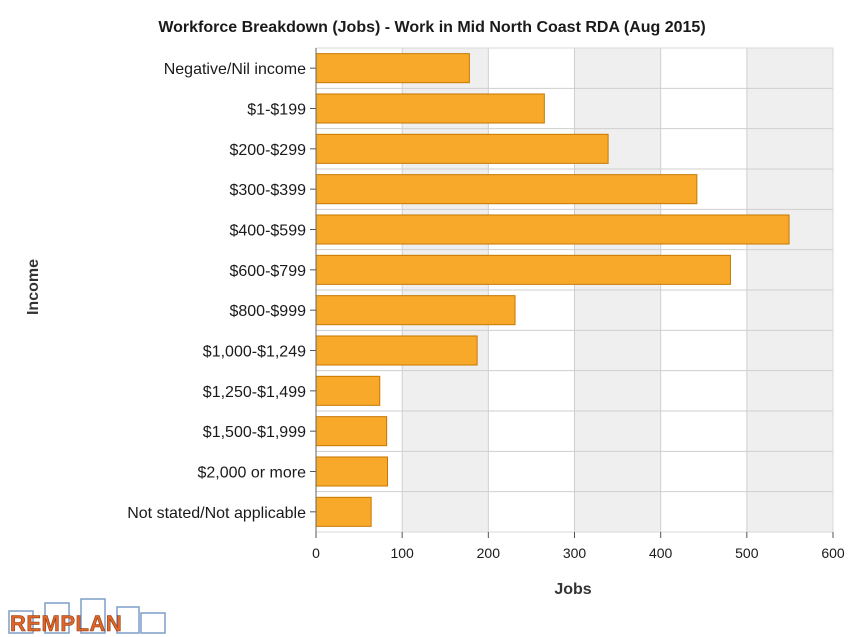  What do you see at coordinates (572, 589) in the screenshot?
I see `x-axis-label: Jobs` at bounding box center [572, 589].